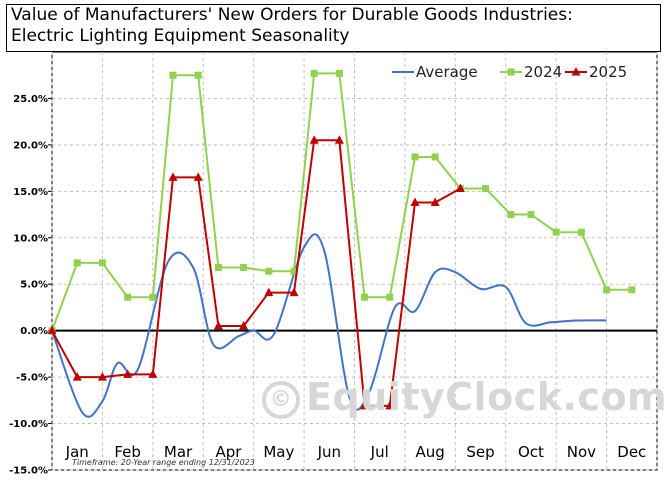  Describe the element at coordinates (608, 72) in the screenshot. I see `legend-label-2025: 2025` at that location.